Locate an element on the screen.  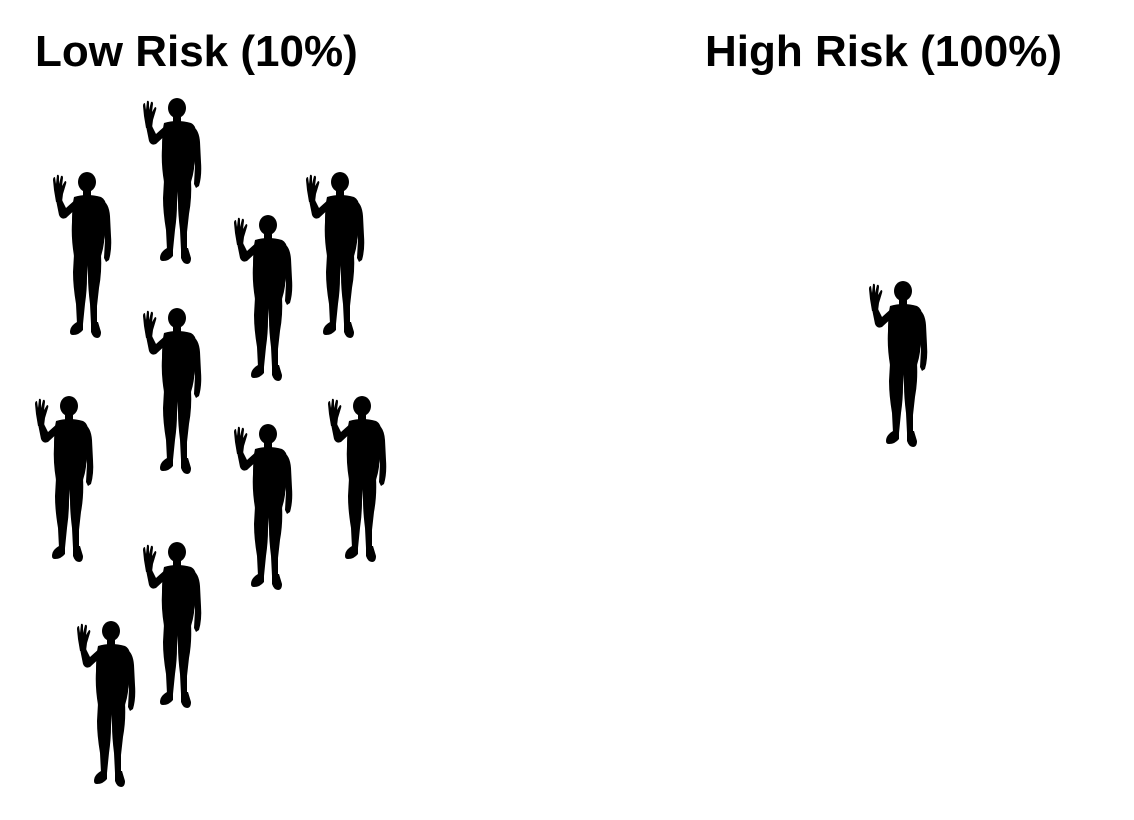
high-risk-title: High Risk (100%) is located at coordinates (883, 51).